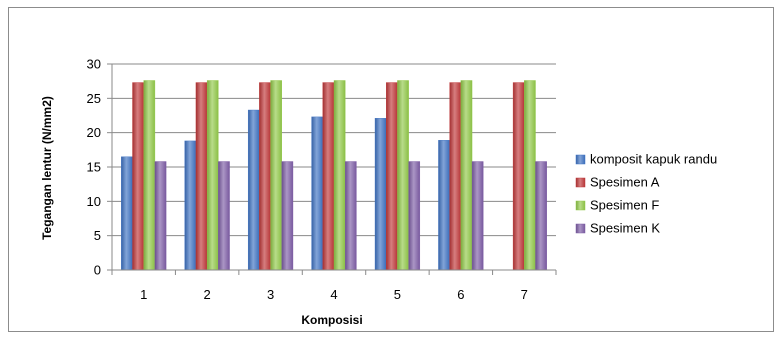 The image size is (782, 338). Describe the element at coordinates (625, 228) in the screenshot. I see `legend-label-4: Spesimen K` at that location.